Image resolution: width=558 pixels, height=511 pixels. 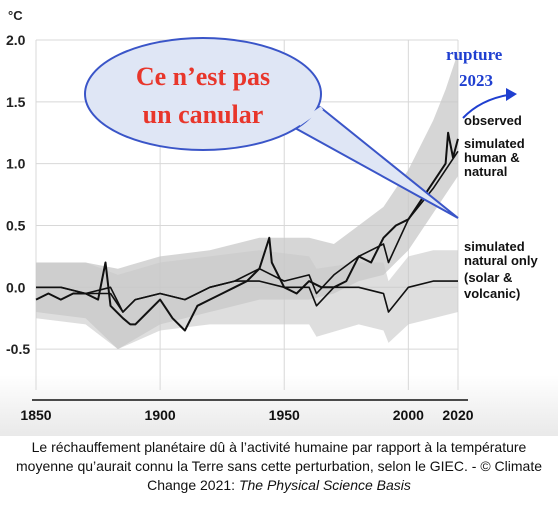 What do you see at coordinates (203, 114) in the screenshot?
I see `callout-line-2: un canular` at bounding box center [203, 114].